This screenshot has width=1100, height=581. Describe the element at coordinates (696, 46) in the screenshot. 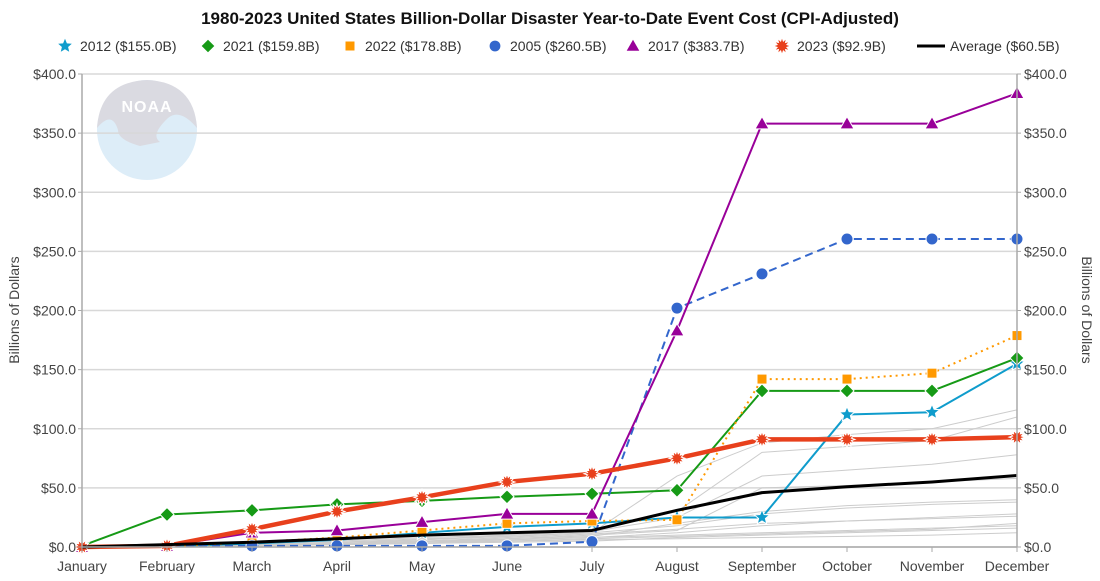

I see `legend-label: 2017 ($383.7B)` at that location.